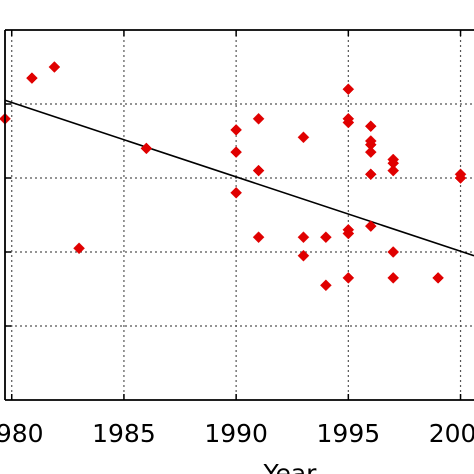  I want to click on x-tick-label: 1980, so click(22, 433).